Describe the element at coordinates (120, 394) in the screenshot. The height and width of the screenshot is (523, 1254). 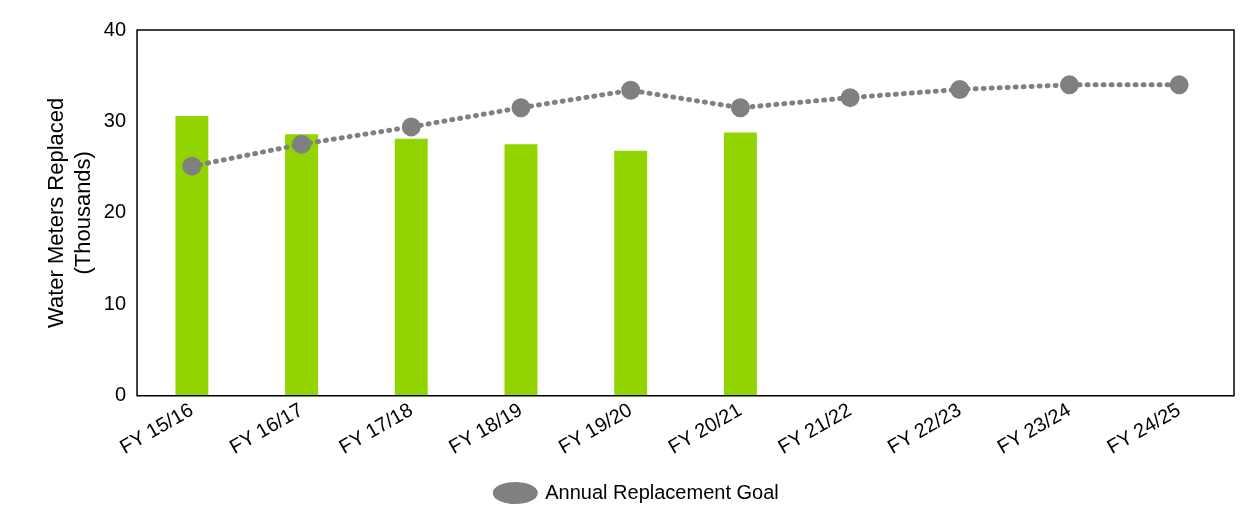
I see `y-tick-label: 0` at that location.